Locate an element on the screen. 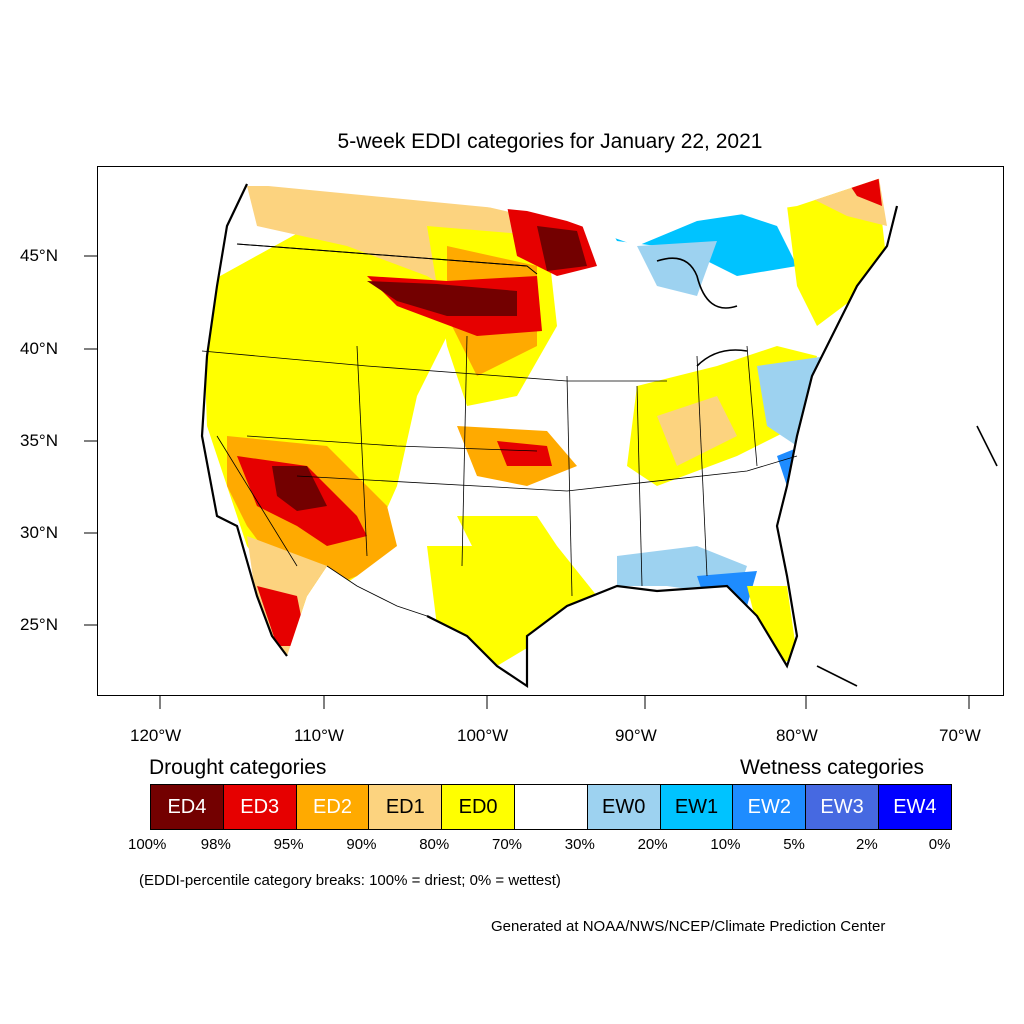 The width and height of the screenshot is (1024, 1024). legend-break-label: 95% is located at coordinates (288, 844).